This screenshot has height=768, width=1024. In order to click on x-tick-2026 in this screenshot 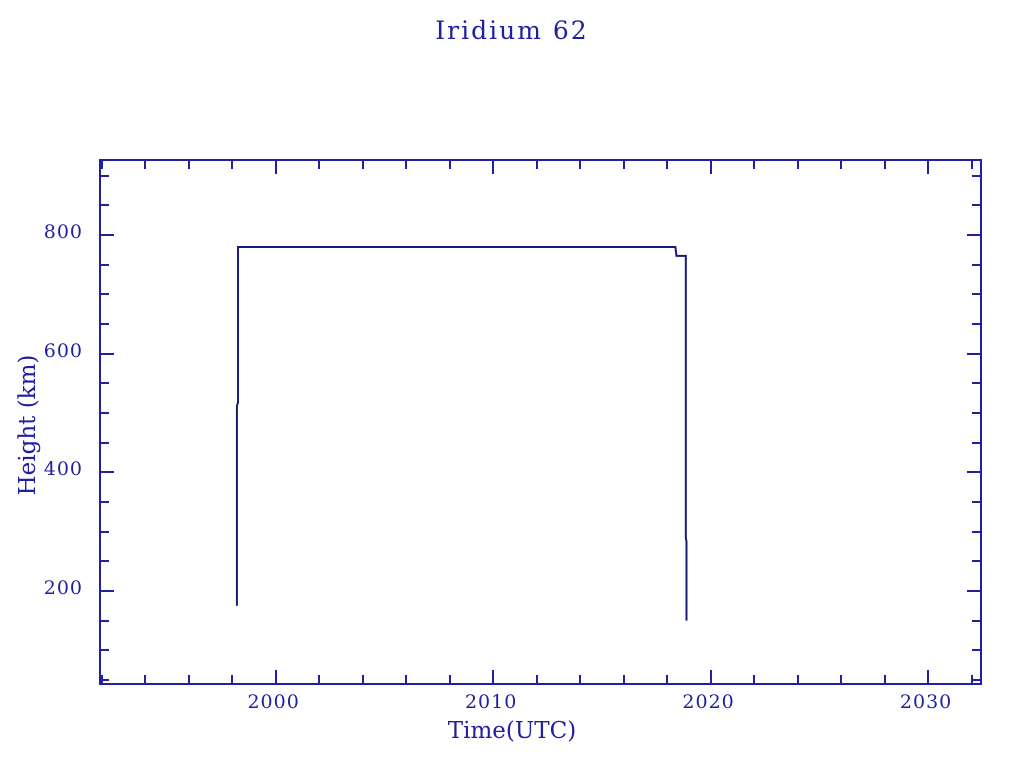, I will do `click(841, 679)`.